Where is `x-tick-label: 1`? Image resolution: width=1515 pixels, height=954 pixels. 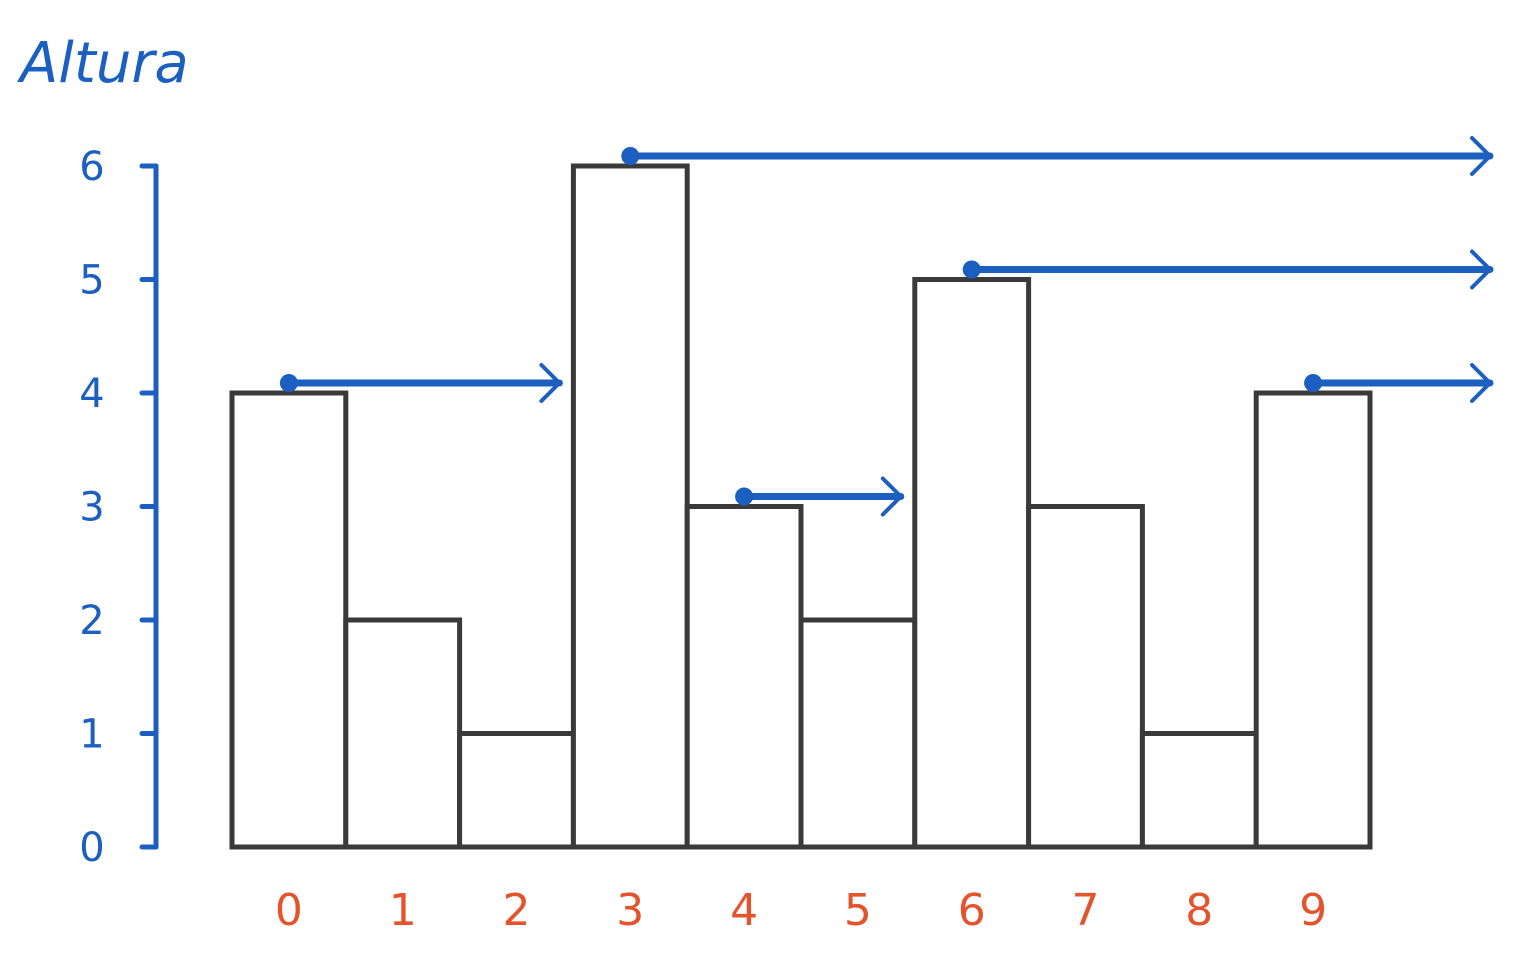 x-tick-label: 1 is located at coordinates (403, 910).